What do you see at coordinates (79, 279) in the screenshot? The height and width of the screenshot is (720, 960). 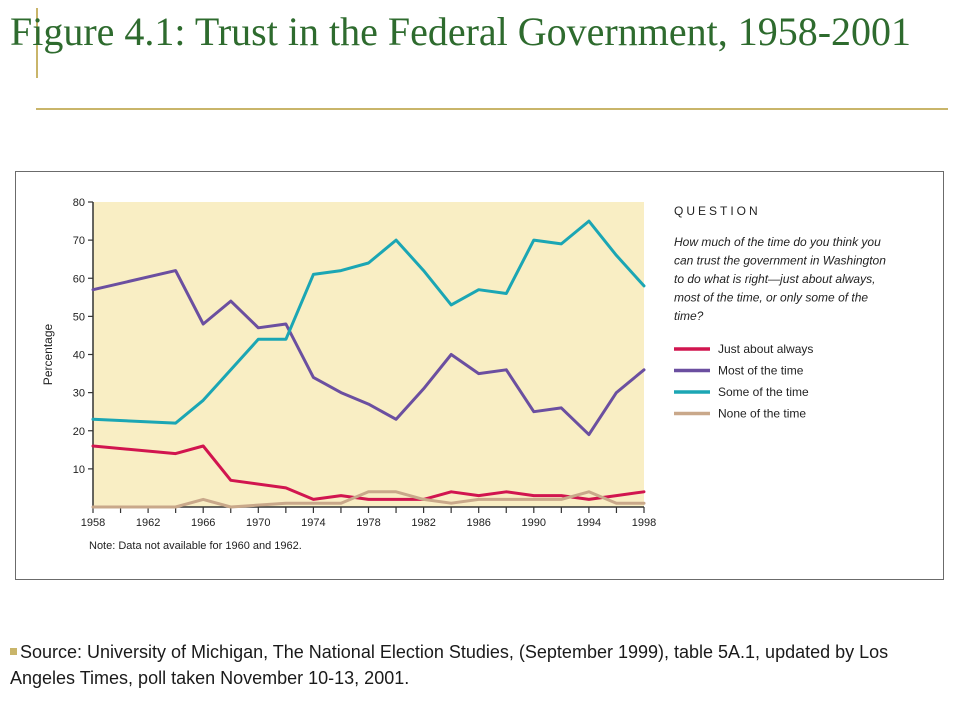 I see `y-tick-label: 60` at bounding box center [79, 279].